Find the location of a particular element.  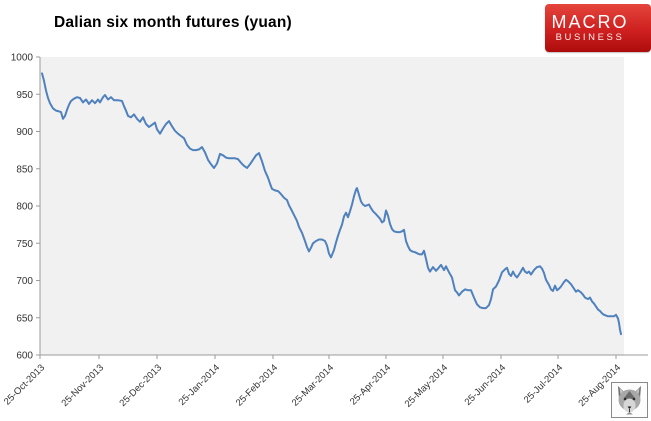

x-axis-label: 25-Jan-2014 is located at coordinates (200, 385).